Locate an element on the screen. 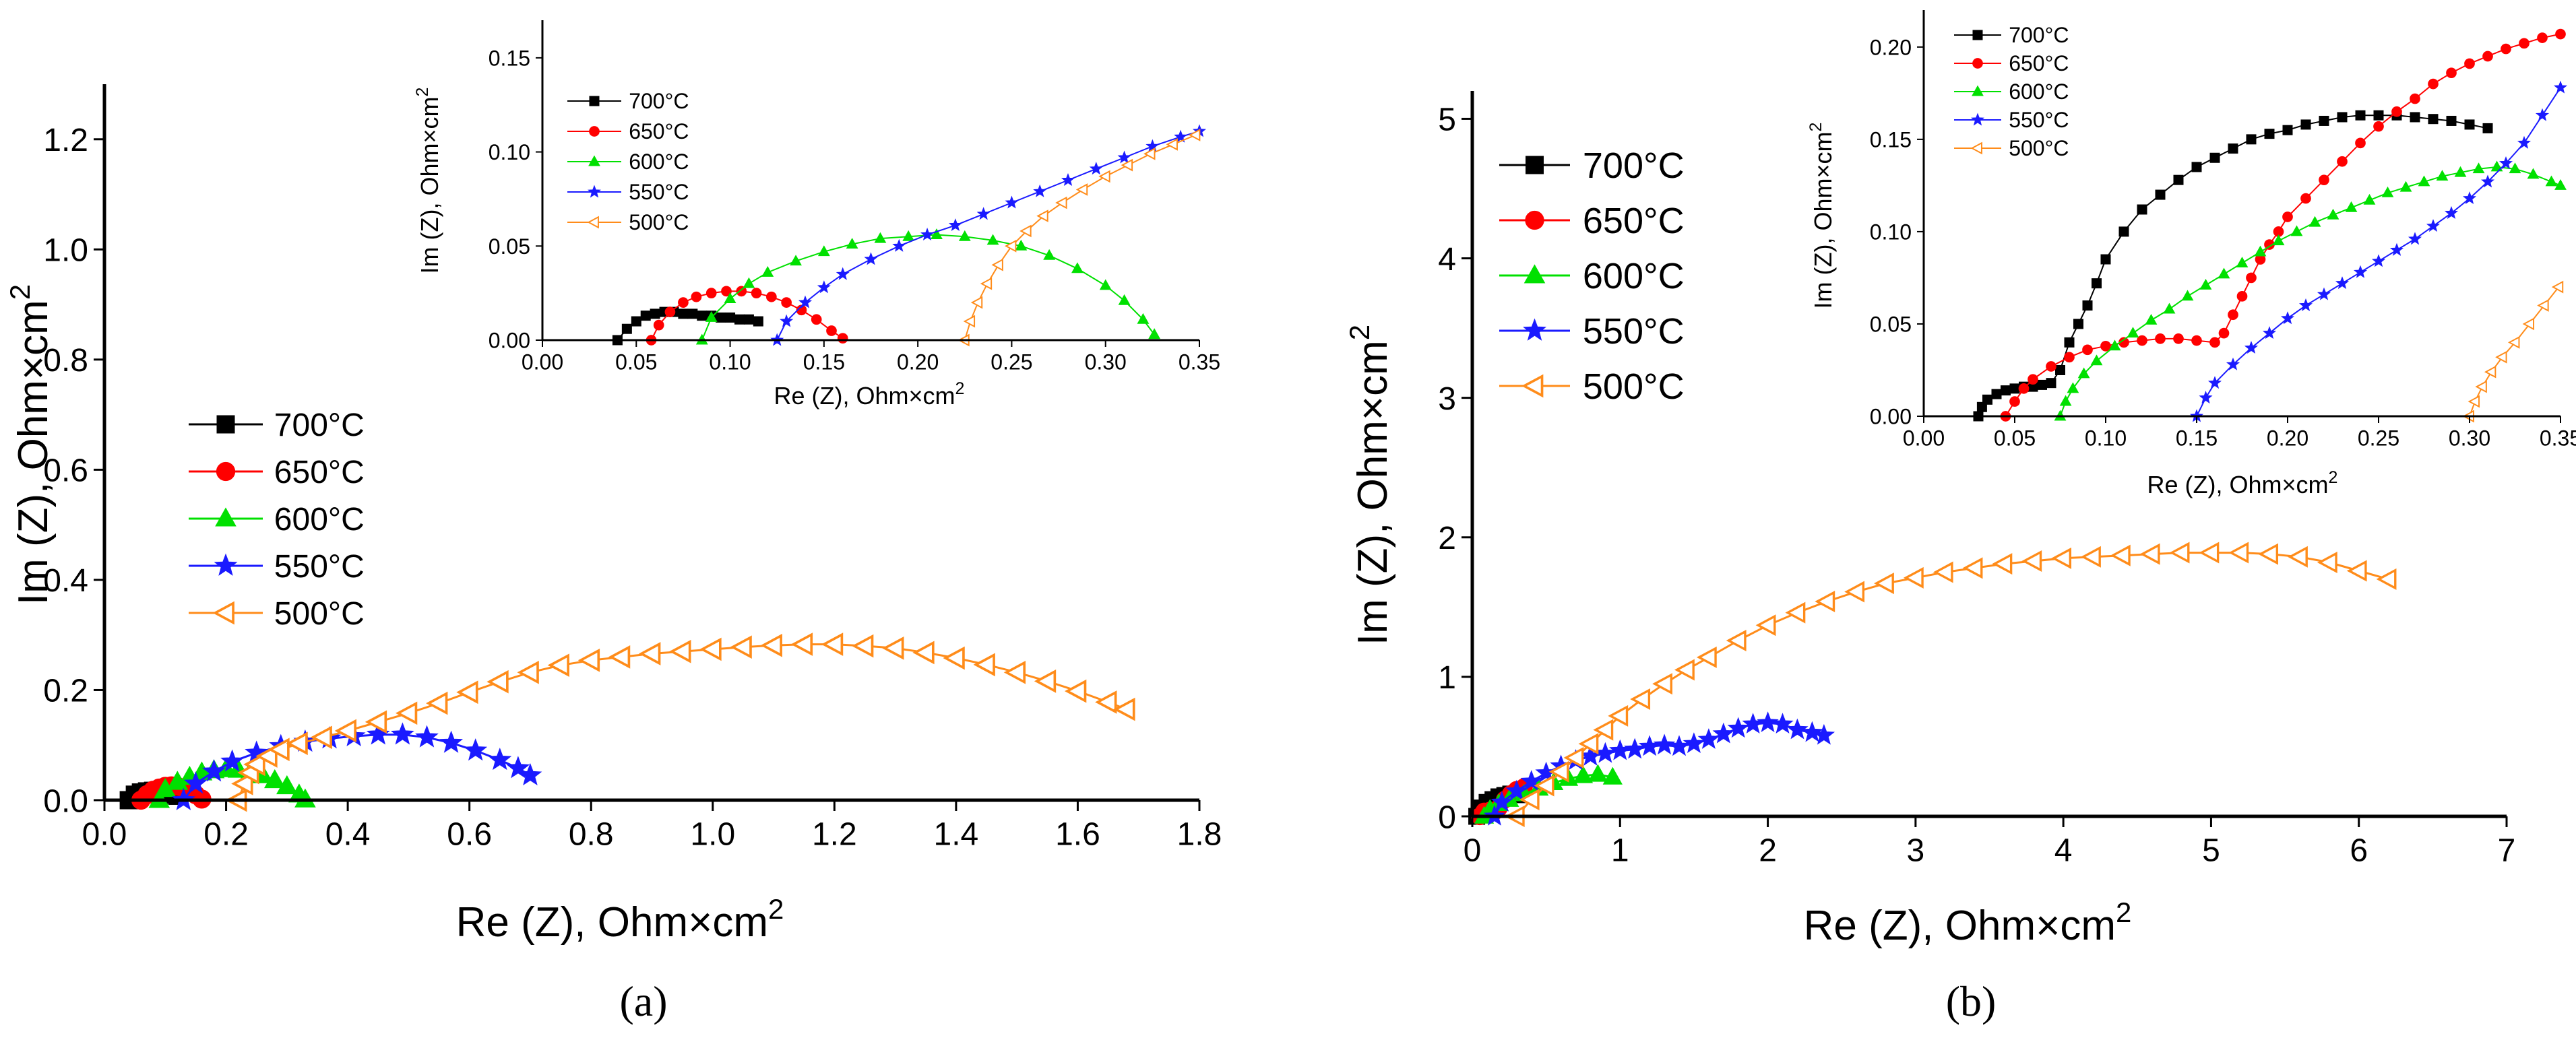  y-tick-label: 4 is located at coordinates (1447, 260).